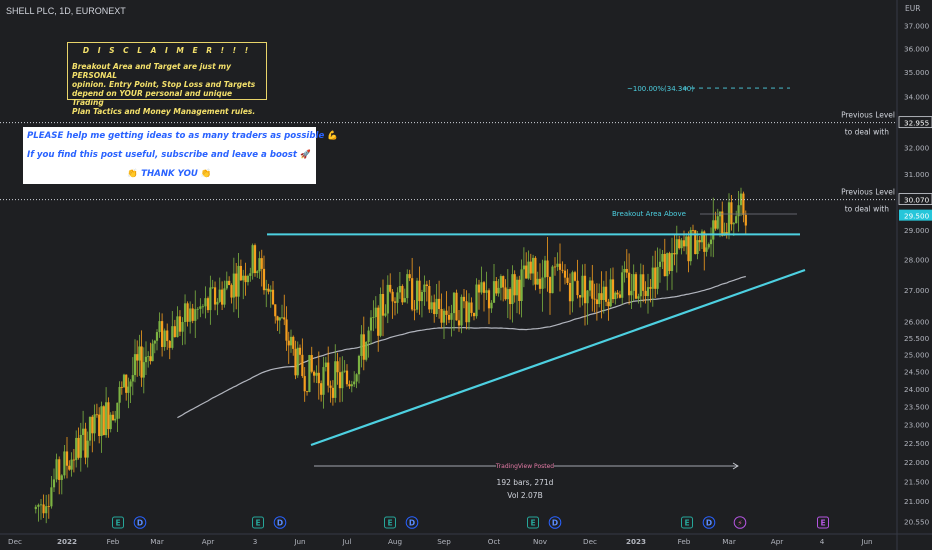  What do you see at coordinates (67, 541) in the screenshot?
I see `x-tick-label: 2022` at bounding box center [67, 541].